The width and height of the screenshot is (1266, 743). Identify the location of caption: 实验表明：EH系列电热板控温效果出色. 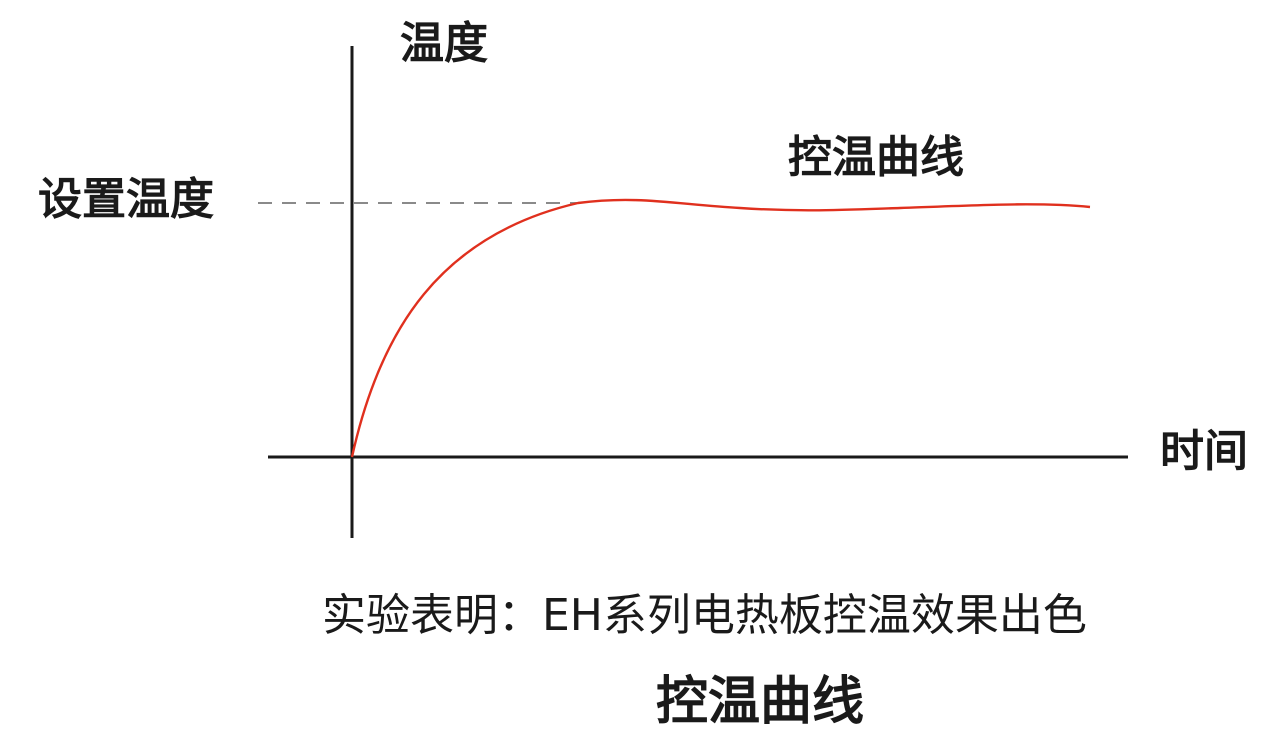
(704, 615).